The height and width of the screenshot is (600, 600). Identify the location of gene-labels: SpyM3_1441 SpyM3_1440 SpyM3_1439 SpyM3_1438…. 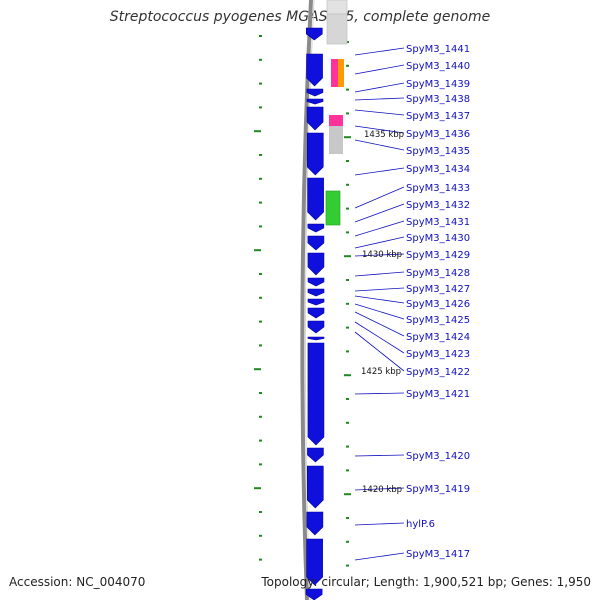
(438, 302).